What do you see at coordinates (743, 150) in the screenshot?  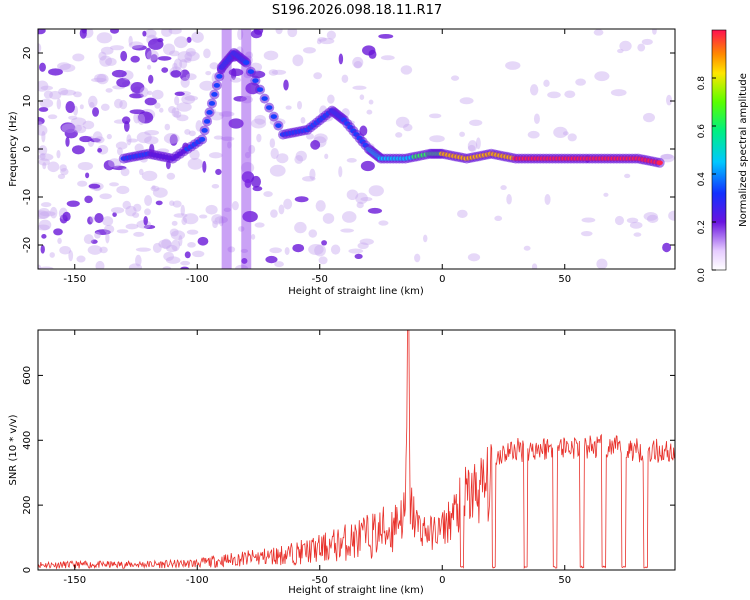 I see `colorbar-label: Normalized spectral amplitude` at bounding box center [743, 150].